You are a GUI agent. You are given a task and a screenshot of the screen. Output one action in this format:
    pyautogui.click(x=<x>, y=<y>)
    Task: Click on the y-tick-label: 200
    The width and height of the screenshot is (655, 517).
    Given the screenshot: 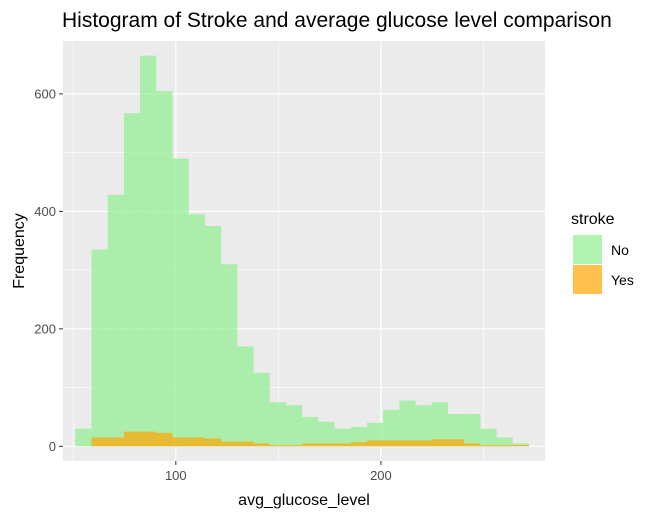 What is the action you would take?
    pyautogui.click(x=45, y=328)
    